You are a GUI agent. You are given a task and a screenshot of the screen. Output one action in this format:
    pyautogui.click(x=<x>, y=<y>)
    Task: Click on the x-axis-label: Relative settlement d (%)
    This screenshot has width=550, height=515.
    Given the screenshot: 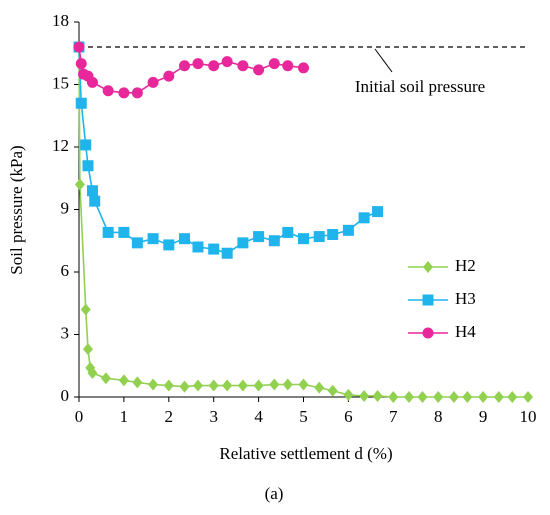 What is the action you would take?
    pyautogui.click(x=305, y=453)
    